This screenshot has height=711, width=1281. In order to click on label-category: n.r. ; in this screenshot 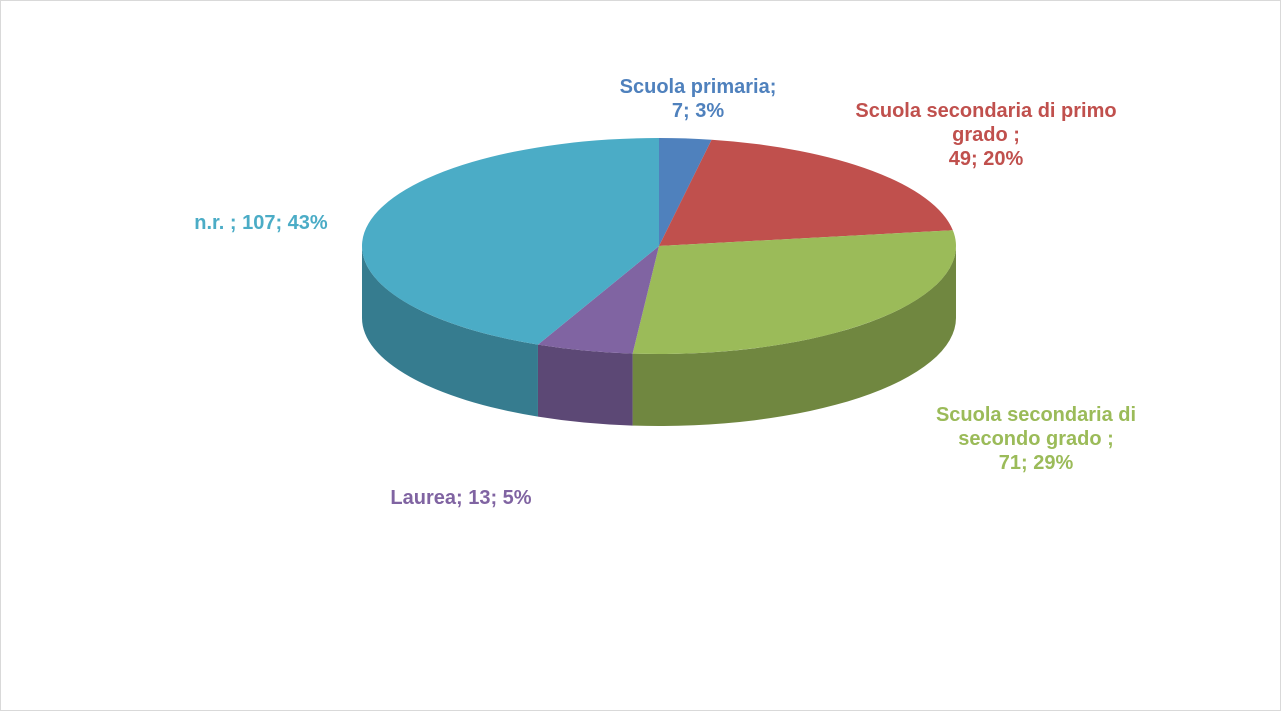, I will do `click(215, 223)`.